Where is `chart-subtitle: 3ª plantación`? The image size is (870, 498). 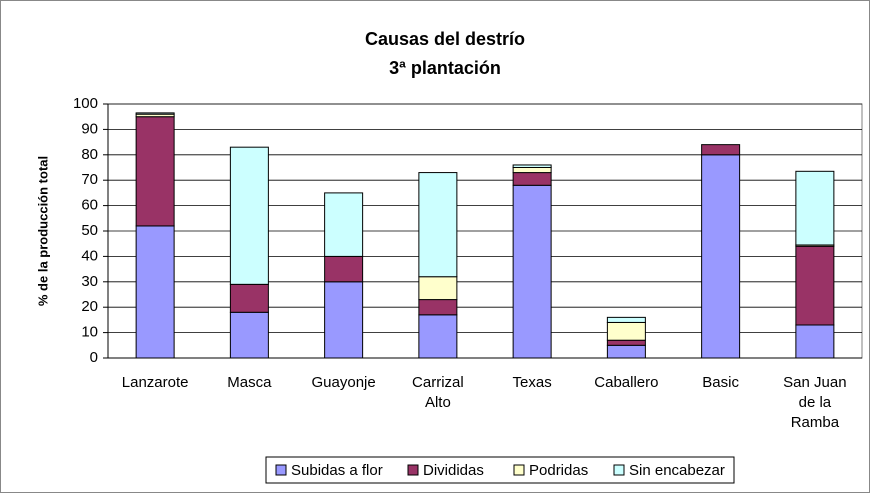 chart-subtitle: 3ª plantación is located at coordinates (445, 68).